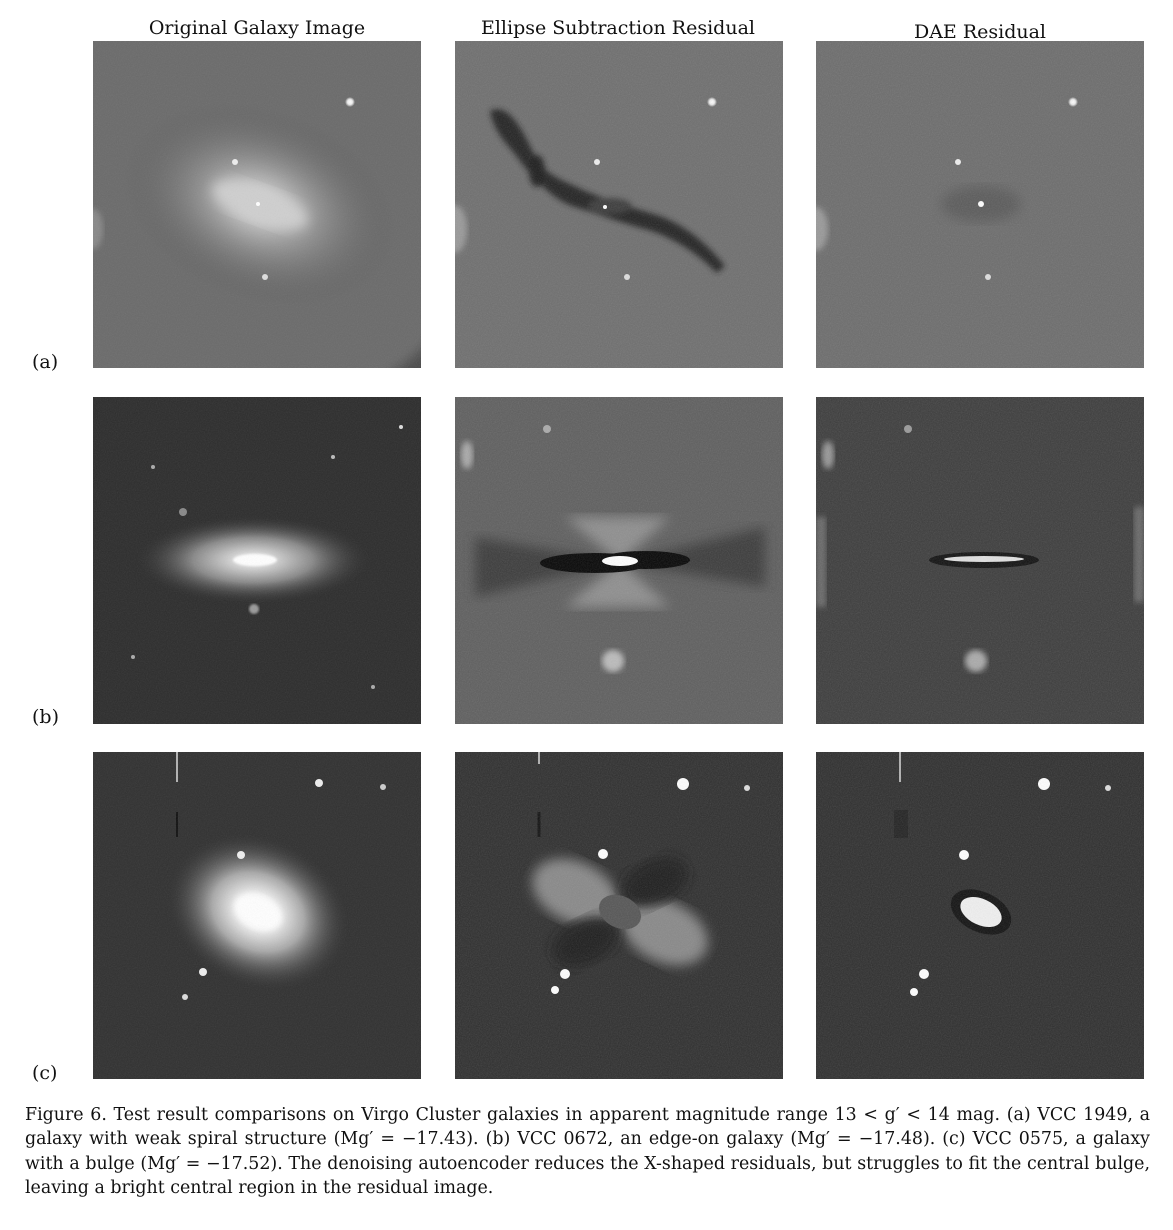 This screenshot has height=1230, width=1173. What do you see at coordinates (619, 560) in the screenshot?
I see `panel-b-ellipse-residual` at bounding box center [619, 560].